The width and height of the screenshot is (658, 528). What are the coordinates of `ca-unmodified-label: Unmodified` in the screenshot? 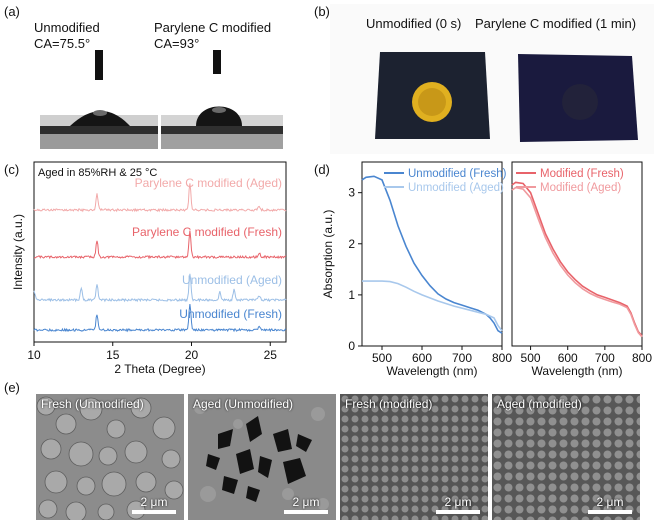 It's located at (67, 27).